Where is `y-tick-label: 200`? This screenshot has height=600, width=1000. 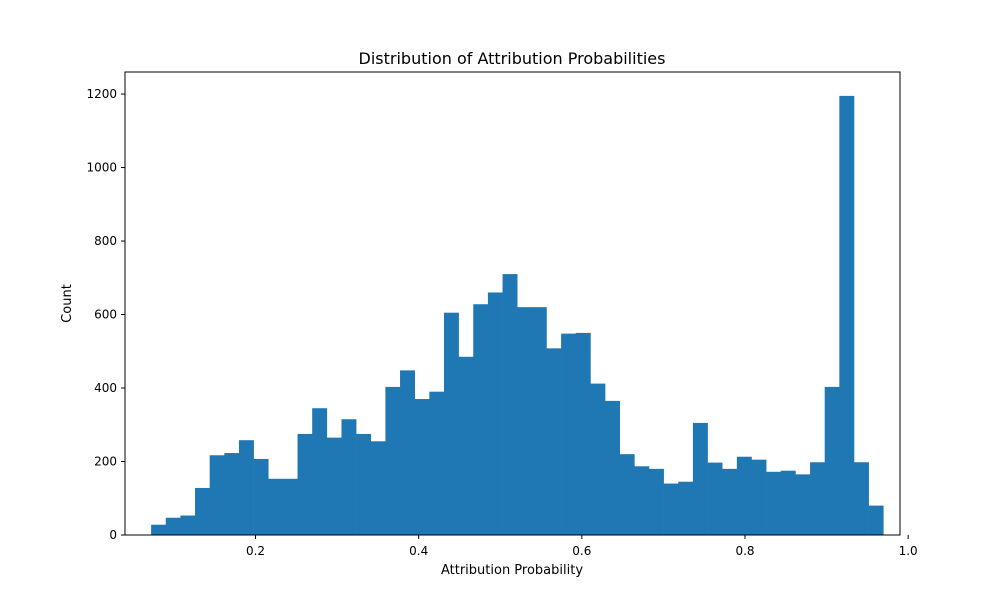
y-tick-label: 200 is located at coordinates (105, 462).